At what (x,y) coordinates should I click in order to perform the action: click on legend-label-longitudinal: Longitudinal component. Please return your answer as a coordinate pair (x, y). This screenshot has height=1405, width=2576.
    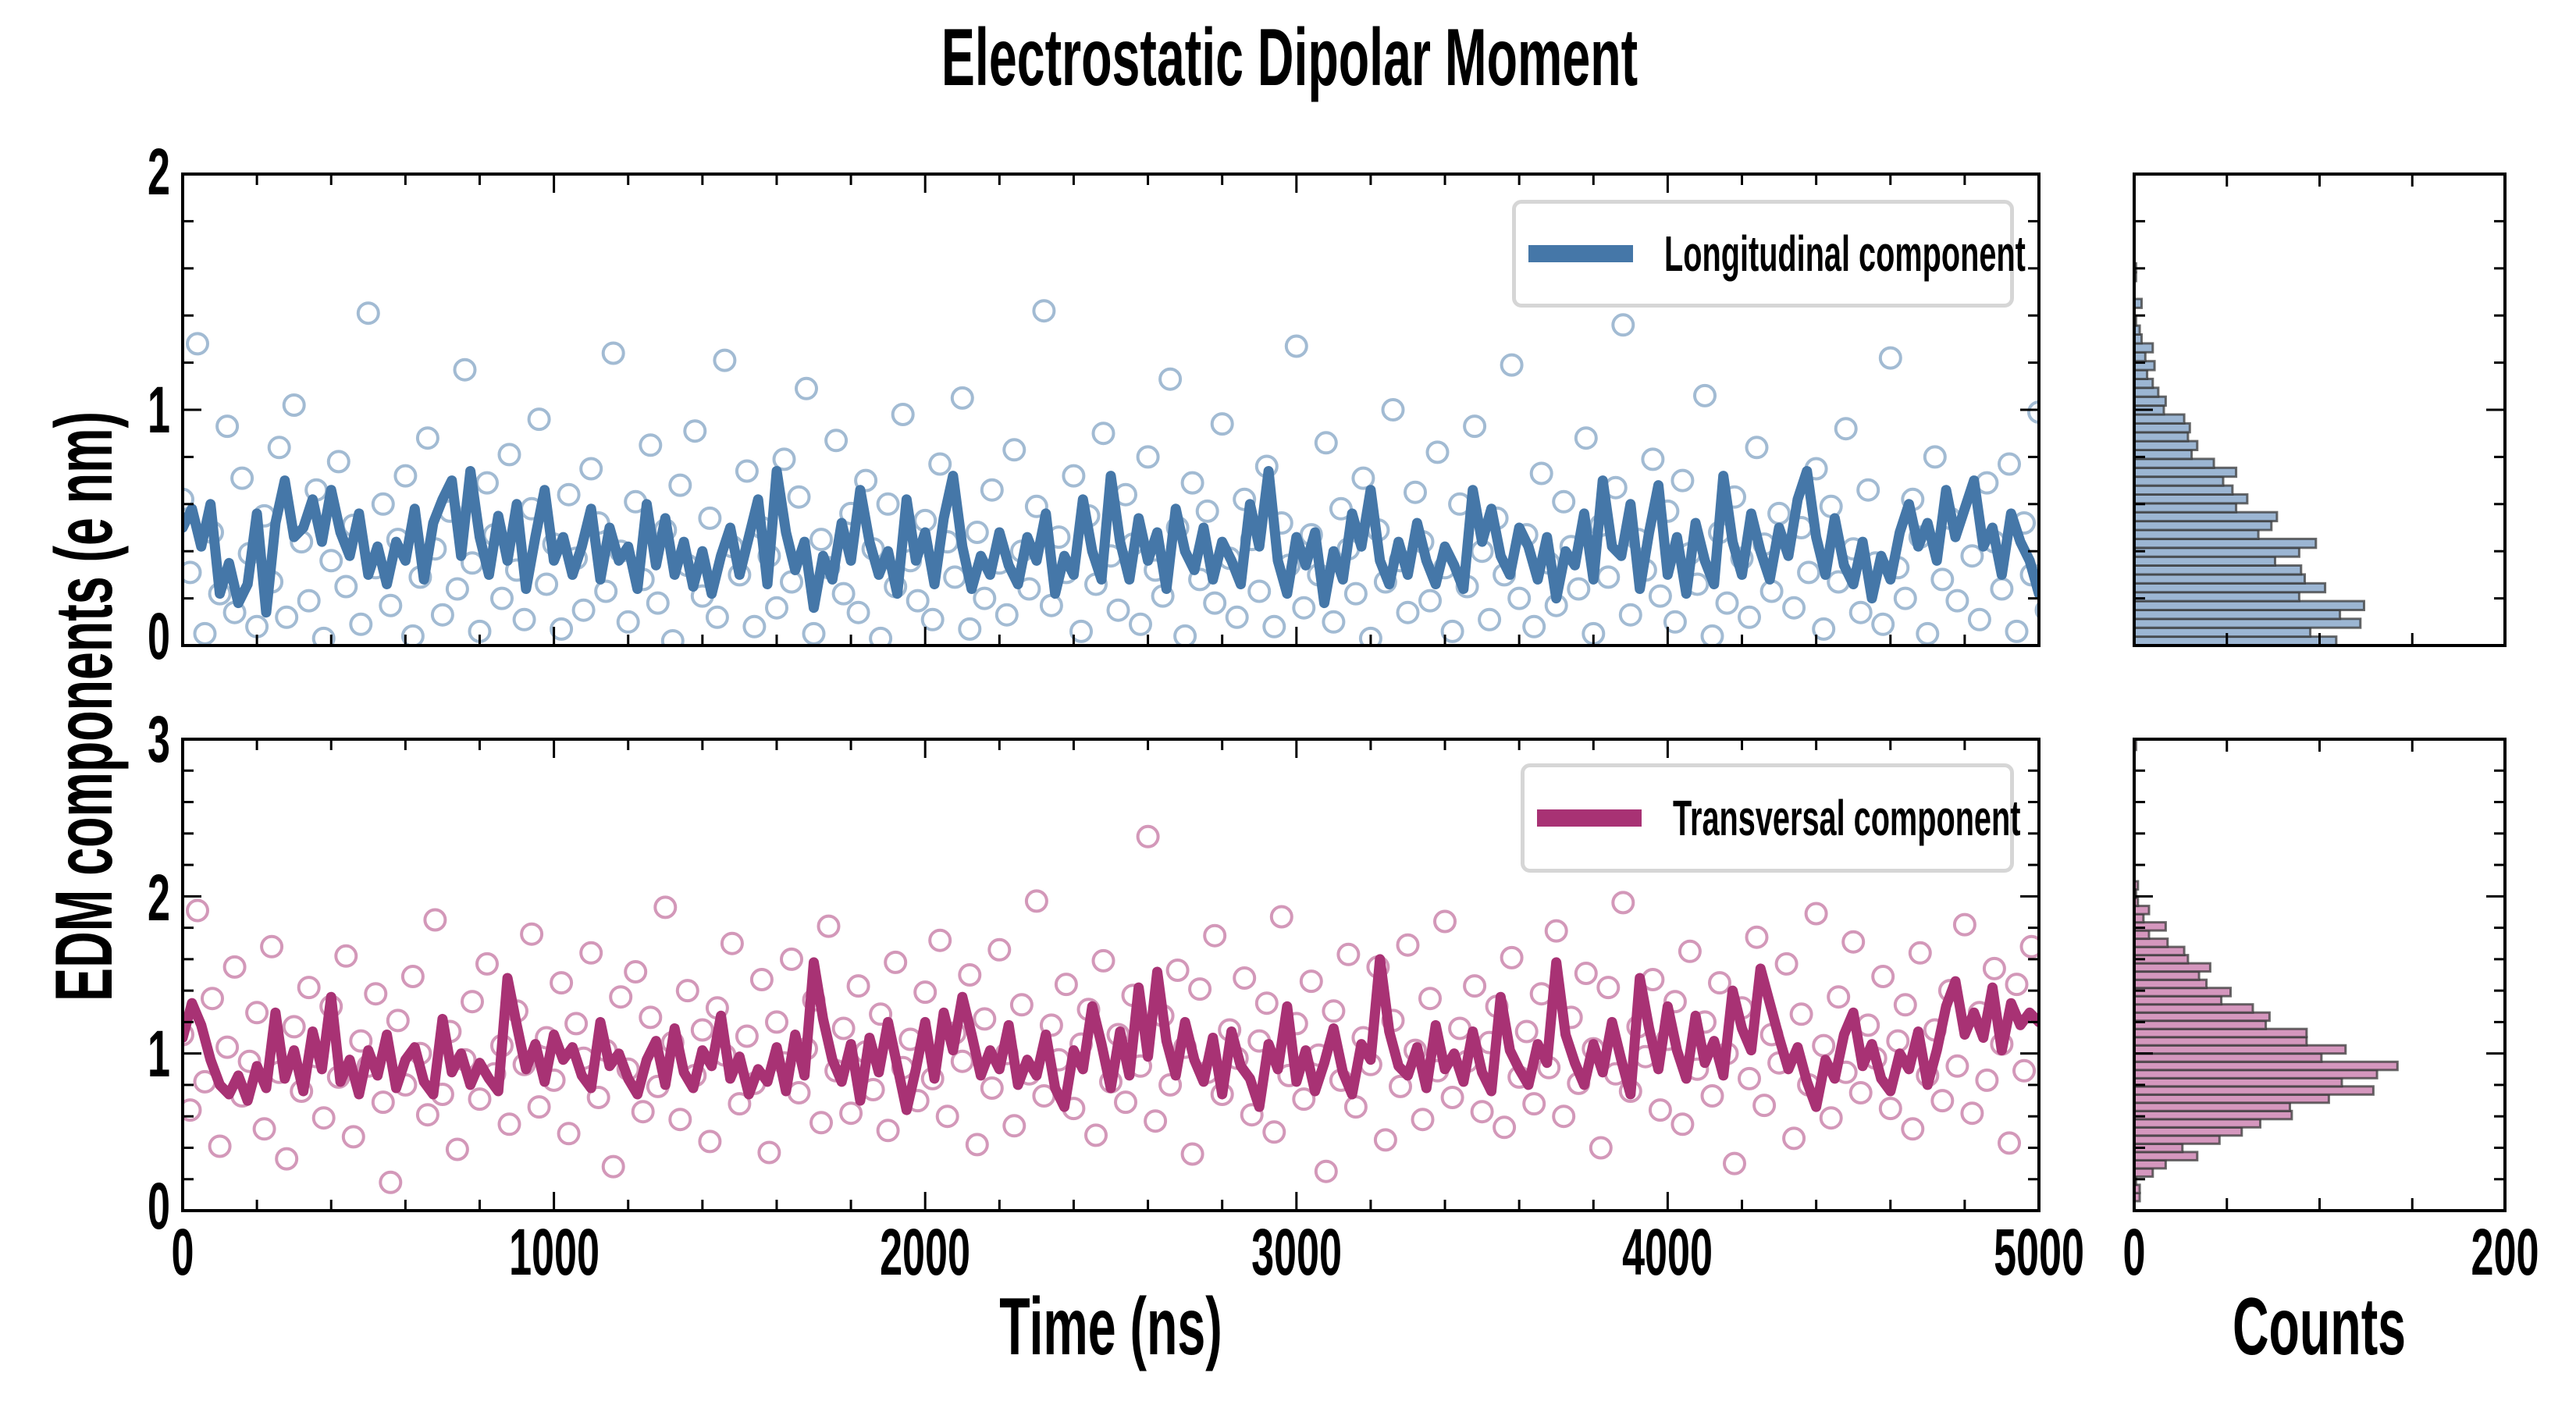
    Looking at the image, I should click on (1845, 254).